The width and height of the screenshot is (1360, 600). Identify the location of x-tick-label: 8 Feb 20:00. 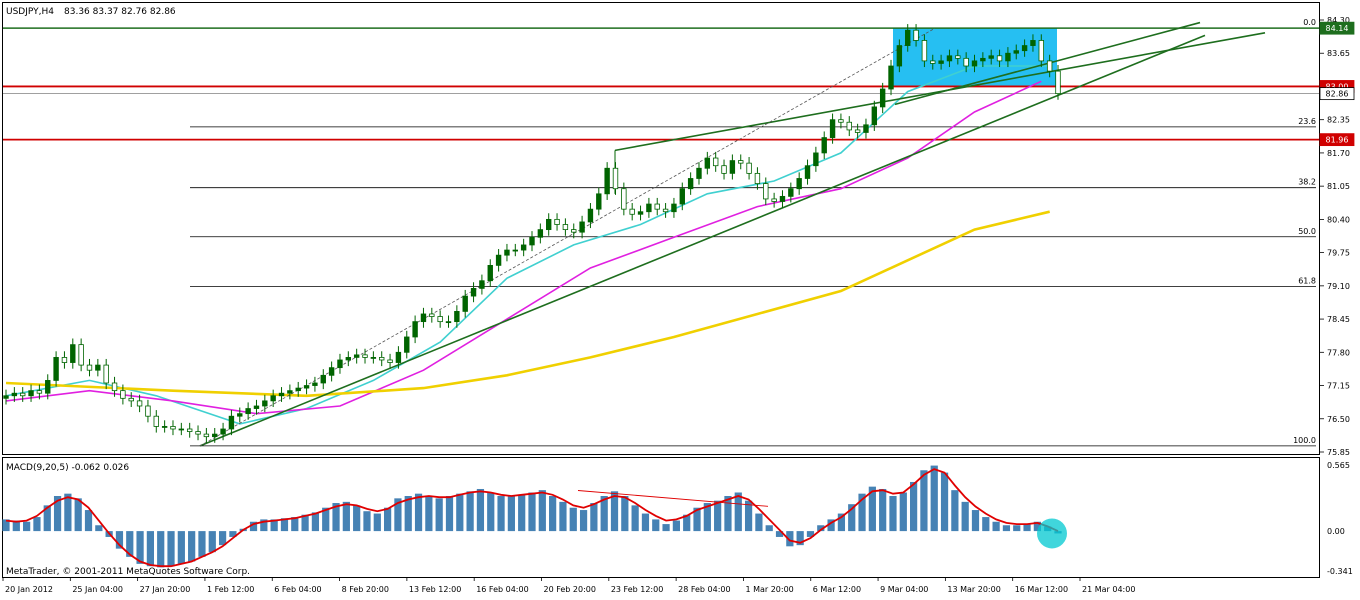
(365, 589).